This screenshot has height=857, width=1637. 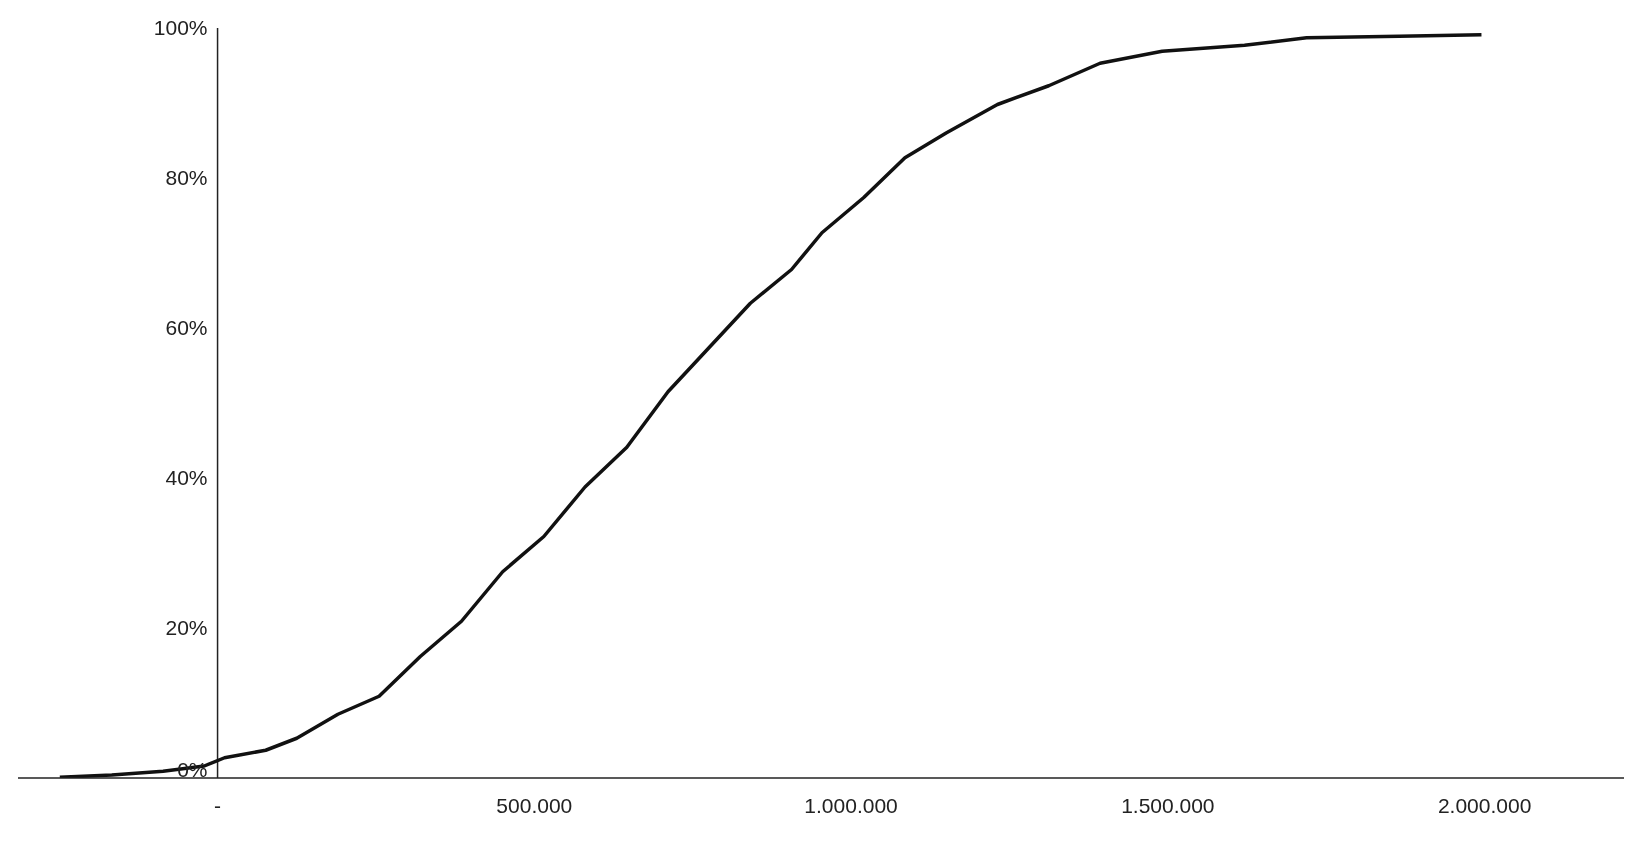 I want to click on x-tick-label: 2.000.000, so click(x=1484, y=805).